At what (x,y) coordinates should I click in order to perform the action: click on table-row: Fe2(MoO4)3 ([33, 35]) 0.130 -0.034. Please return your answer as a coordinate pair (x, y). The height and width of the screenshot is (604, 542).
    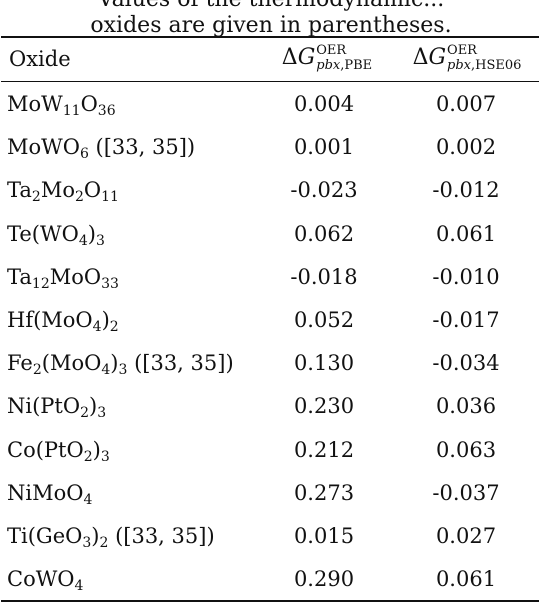
    Looking at the image, I should click on (271, 363).